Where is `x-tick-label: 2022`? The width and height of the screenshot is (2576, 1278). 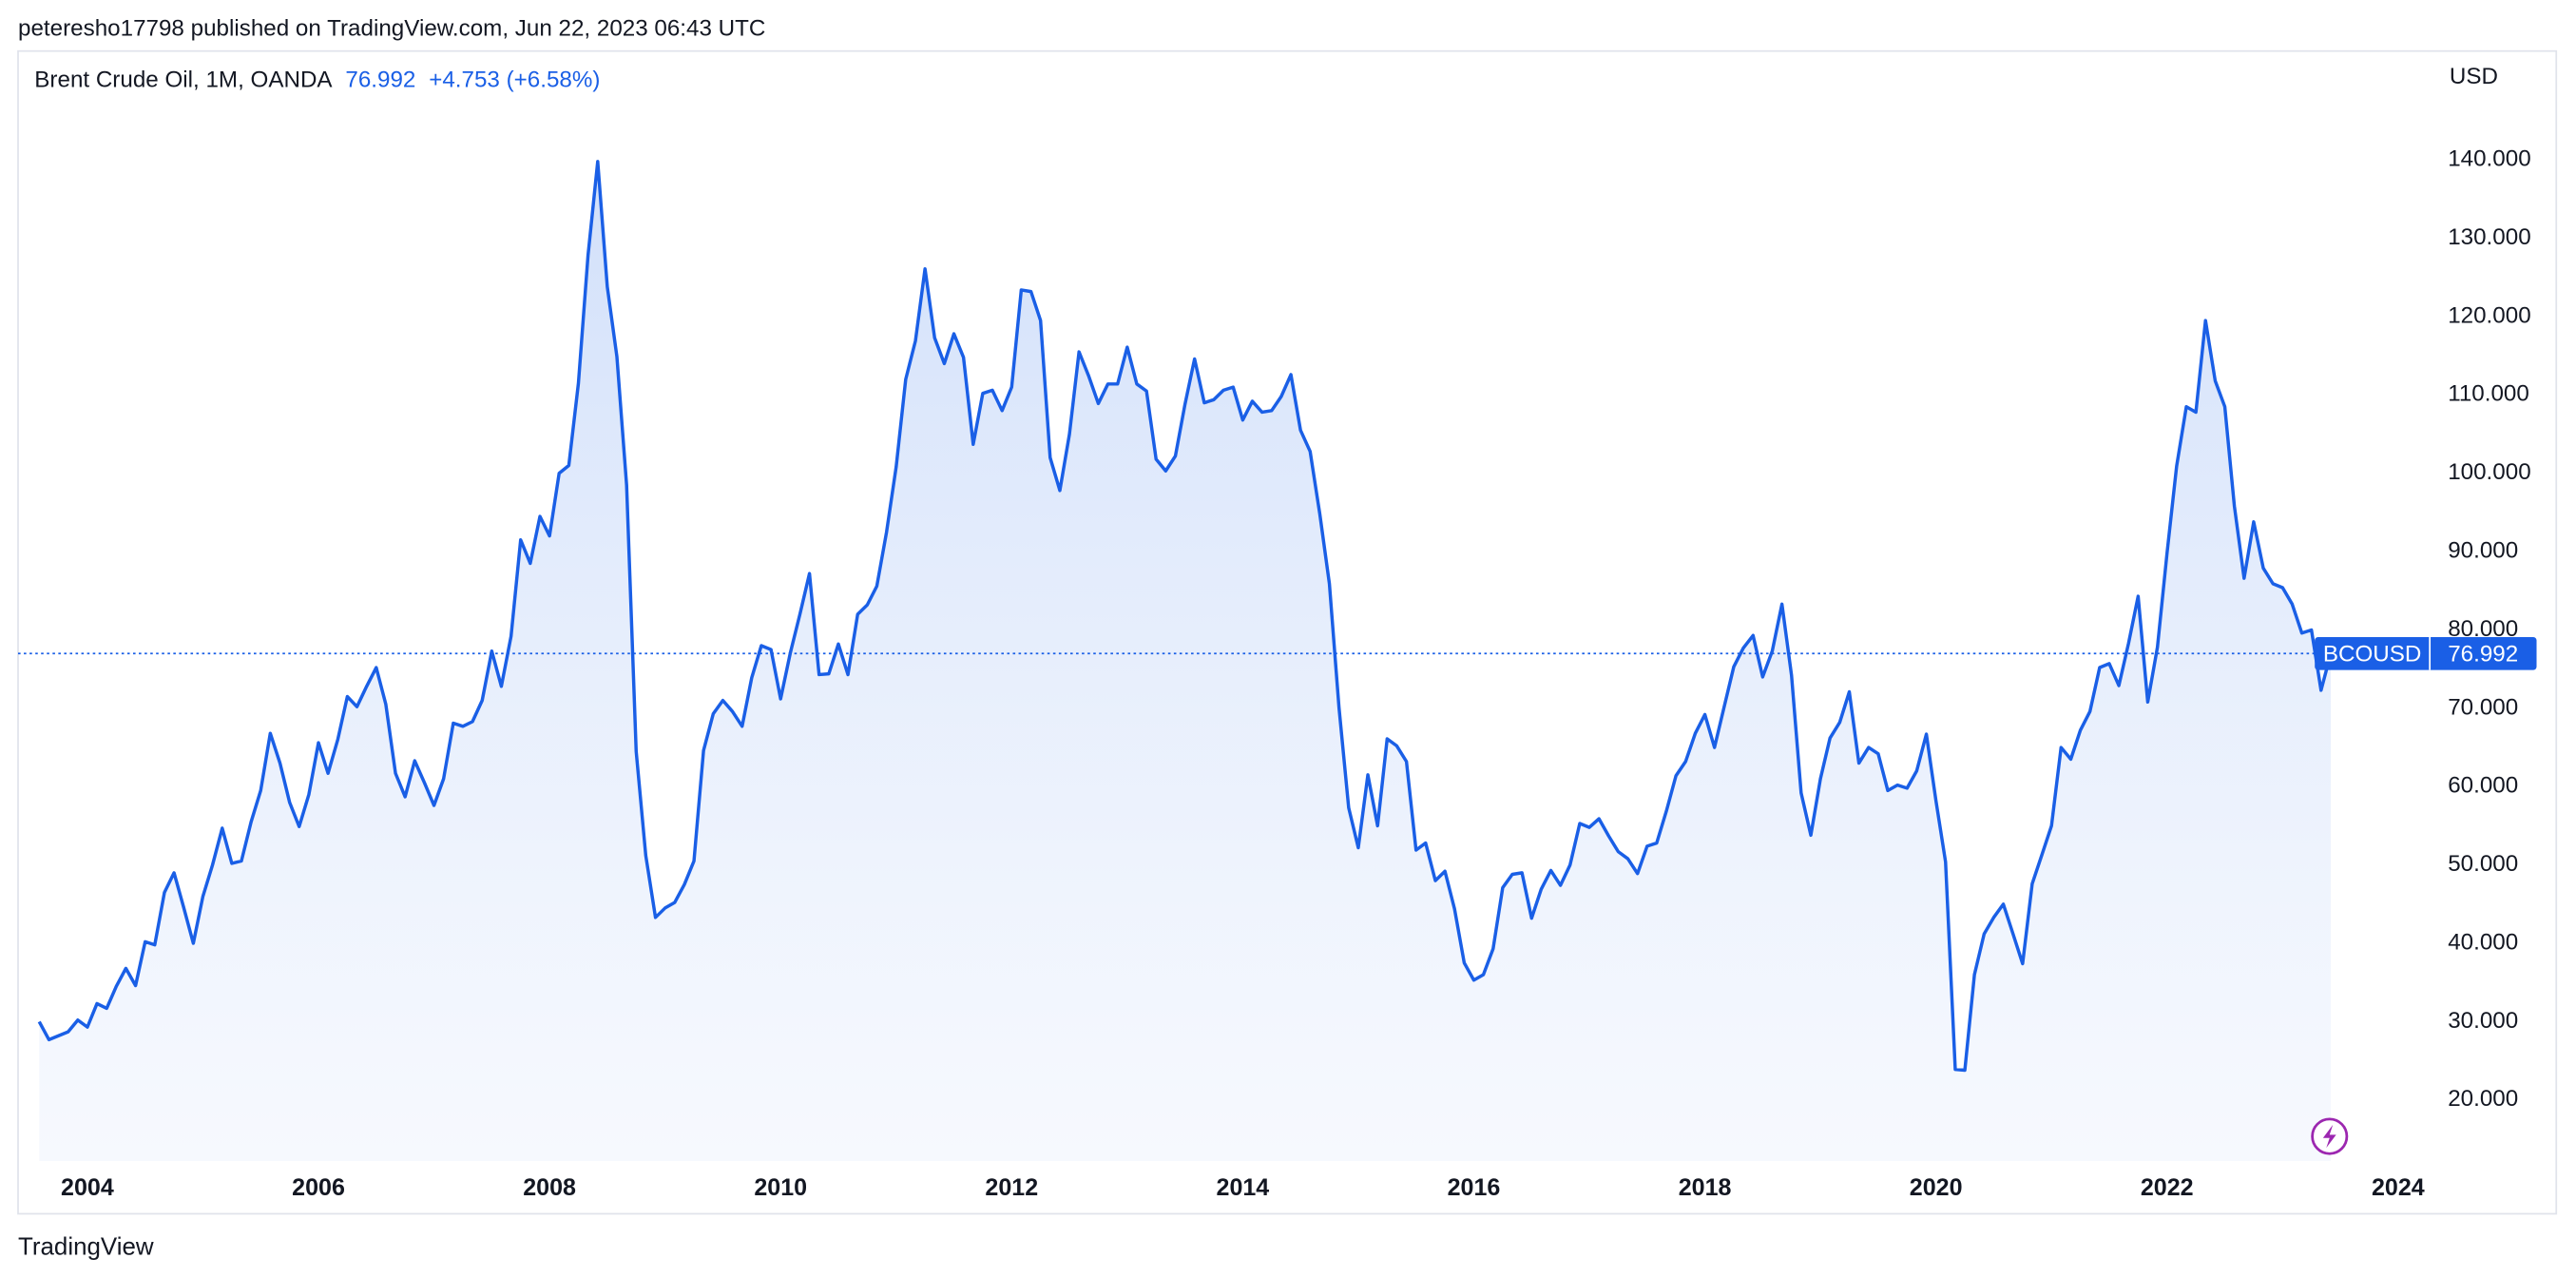
x-tick-label: 2022 is located at coordinates (2167, 1187).